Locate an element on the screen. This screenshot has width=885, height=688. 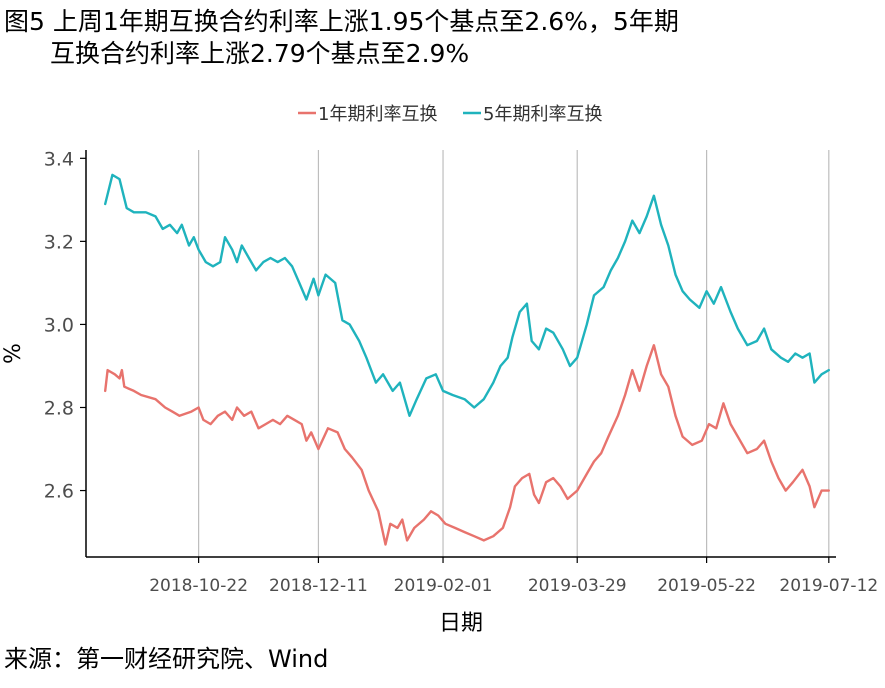
source-note: 来源：第一财经研究院、Wind is located at coordinates (166, 659).